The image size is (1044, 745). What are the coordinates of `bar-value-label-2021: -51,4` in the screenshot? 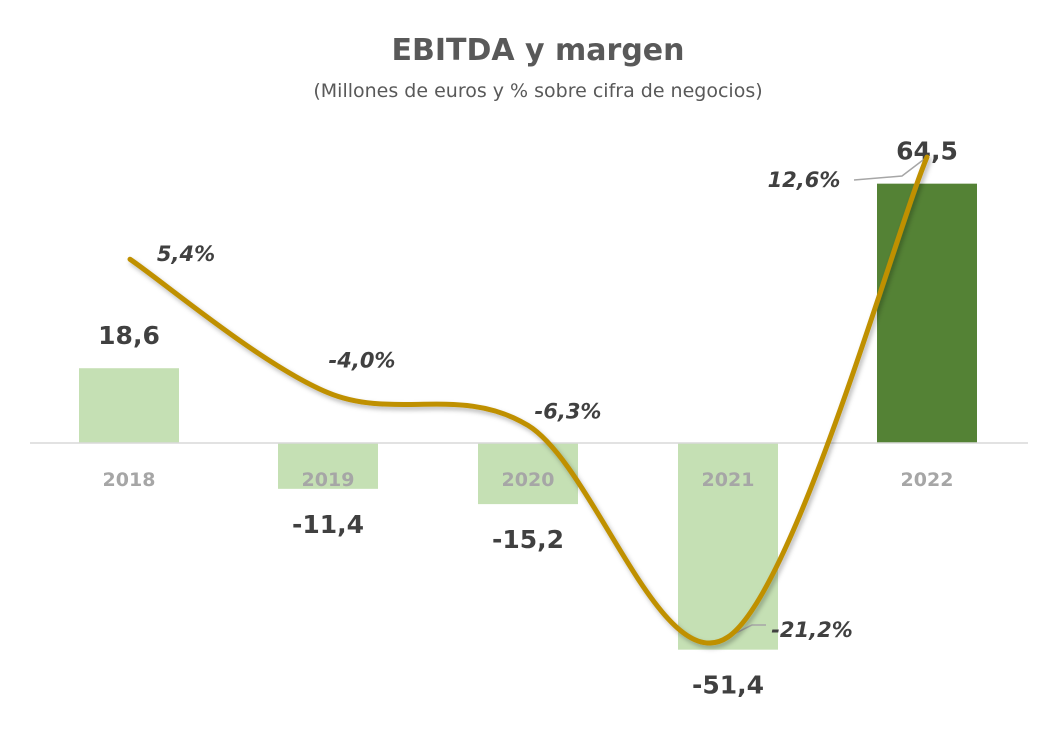 It's located at (728, 685).